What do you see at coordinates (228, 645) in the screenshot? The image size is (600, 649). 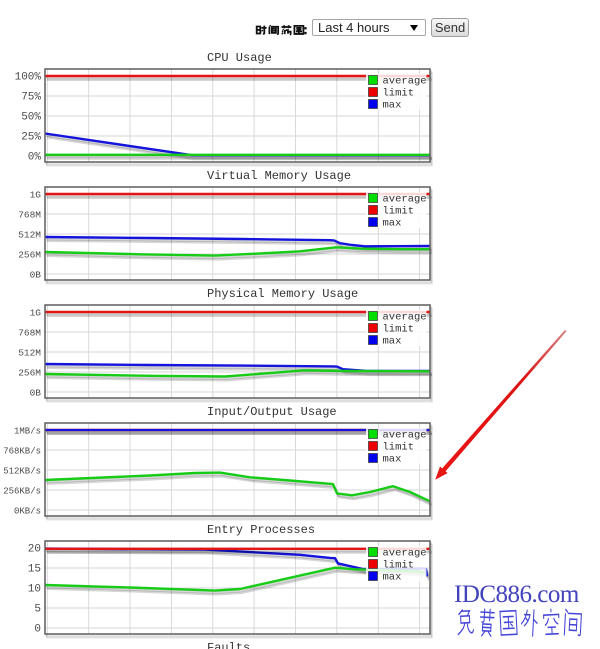 I see `svg-text: Faults` at bounding box center [228, 645].